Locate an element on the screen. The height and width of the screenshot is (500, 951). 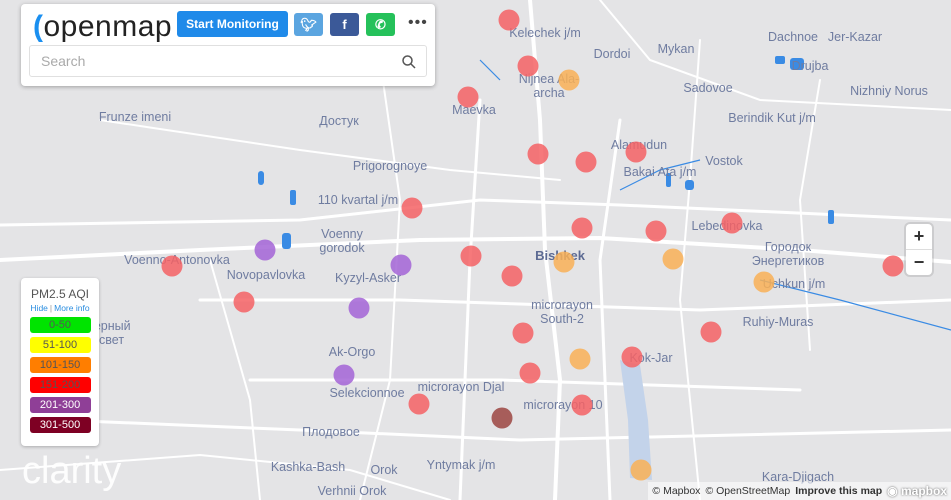
legend-item: 201-300 is located at coordinates (60, 405).